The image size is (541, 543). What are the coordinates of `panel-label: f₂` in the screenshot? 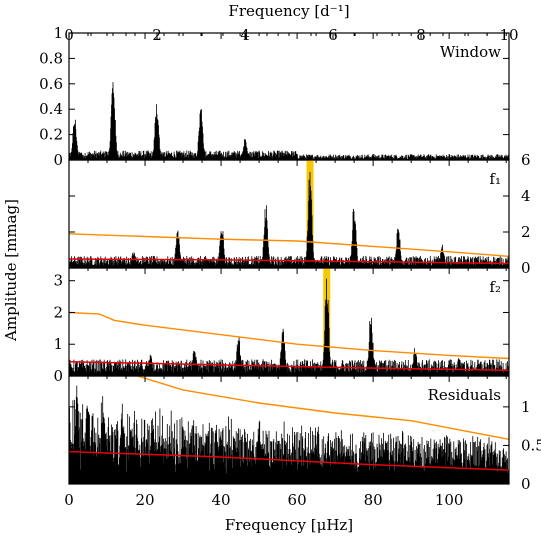 It's located at (495, 287).